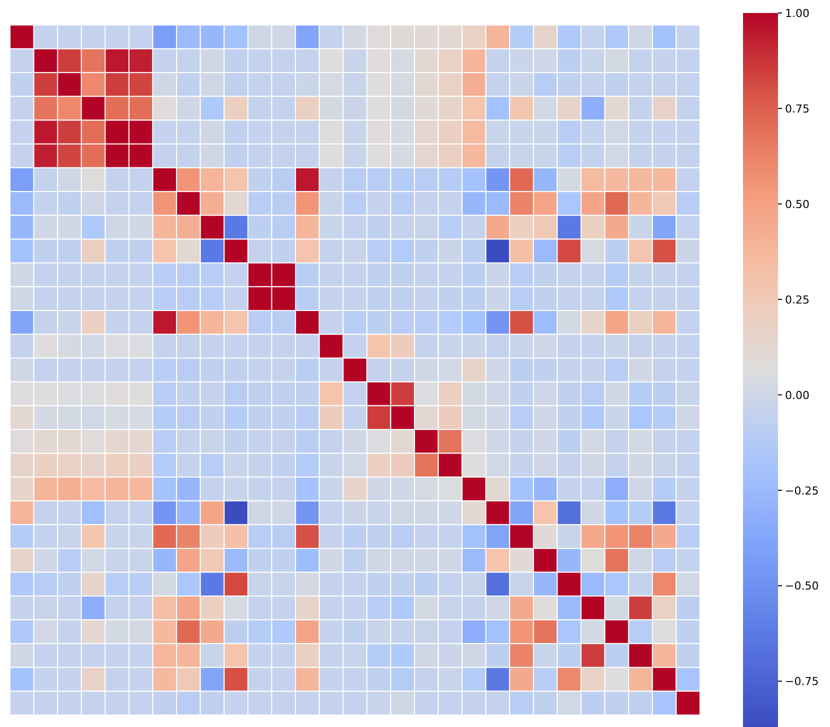 The width and height of the screenshot is (830, 727). What do you see at coordinates (797, 395) in the screenshot?
I see `color-bar-label: 0.00` at bounding box center [797, 395].